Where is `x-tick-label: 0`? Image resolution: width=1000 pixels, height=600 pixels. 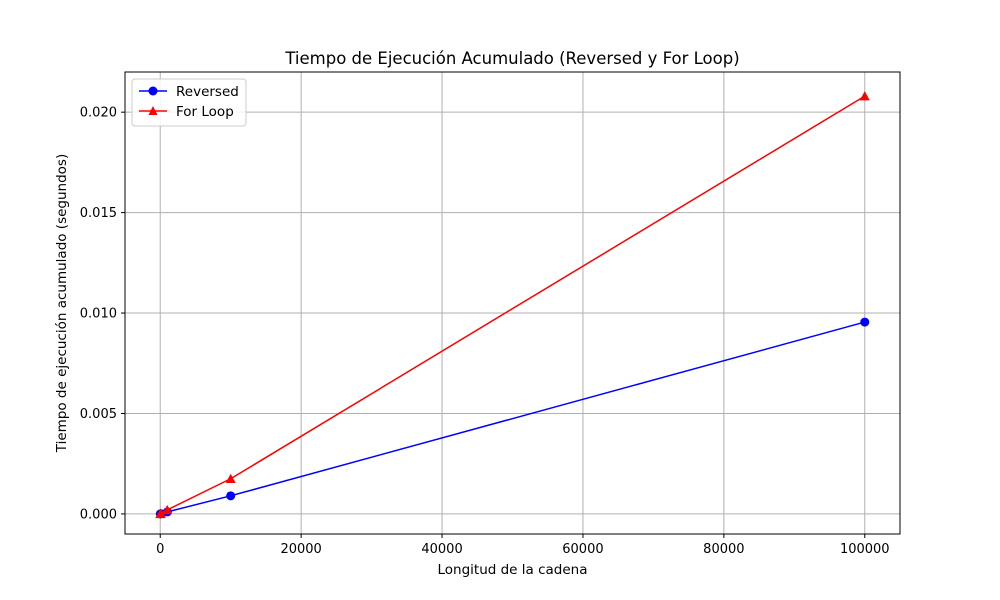
x-tick-label: 0 is located at coordinates (160, 549).